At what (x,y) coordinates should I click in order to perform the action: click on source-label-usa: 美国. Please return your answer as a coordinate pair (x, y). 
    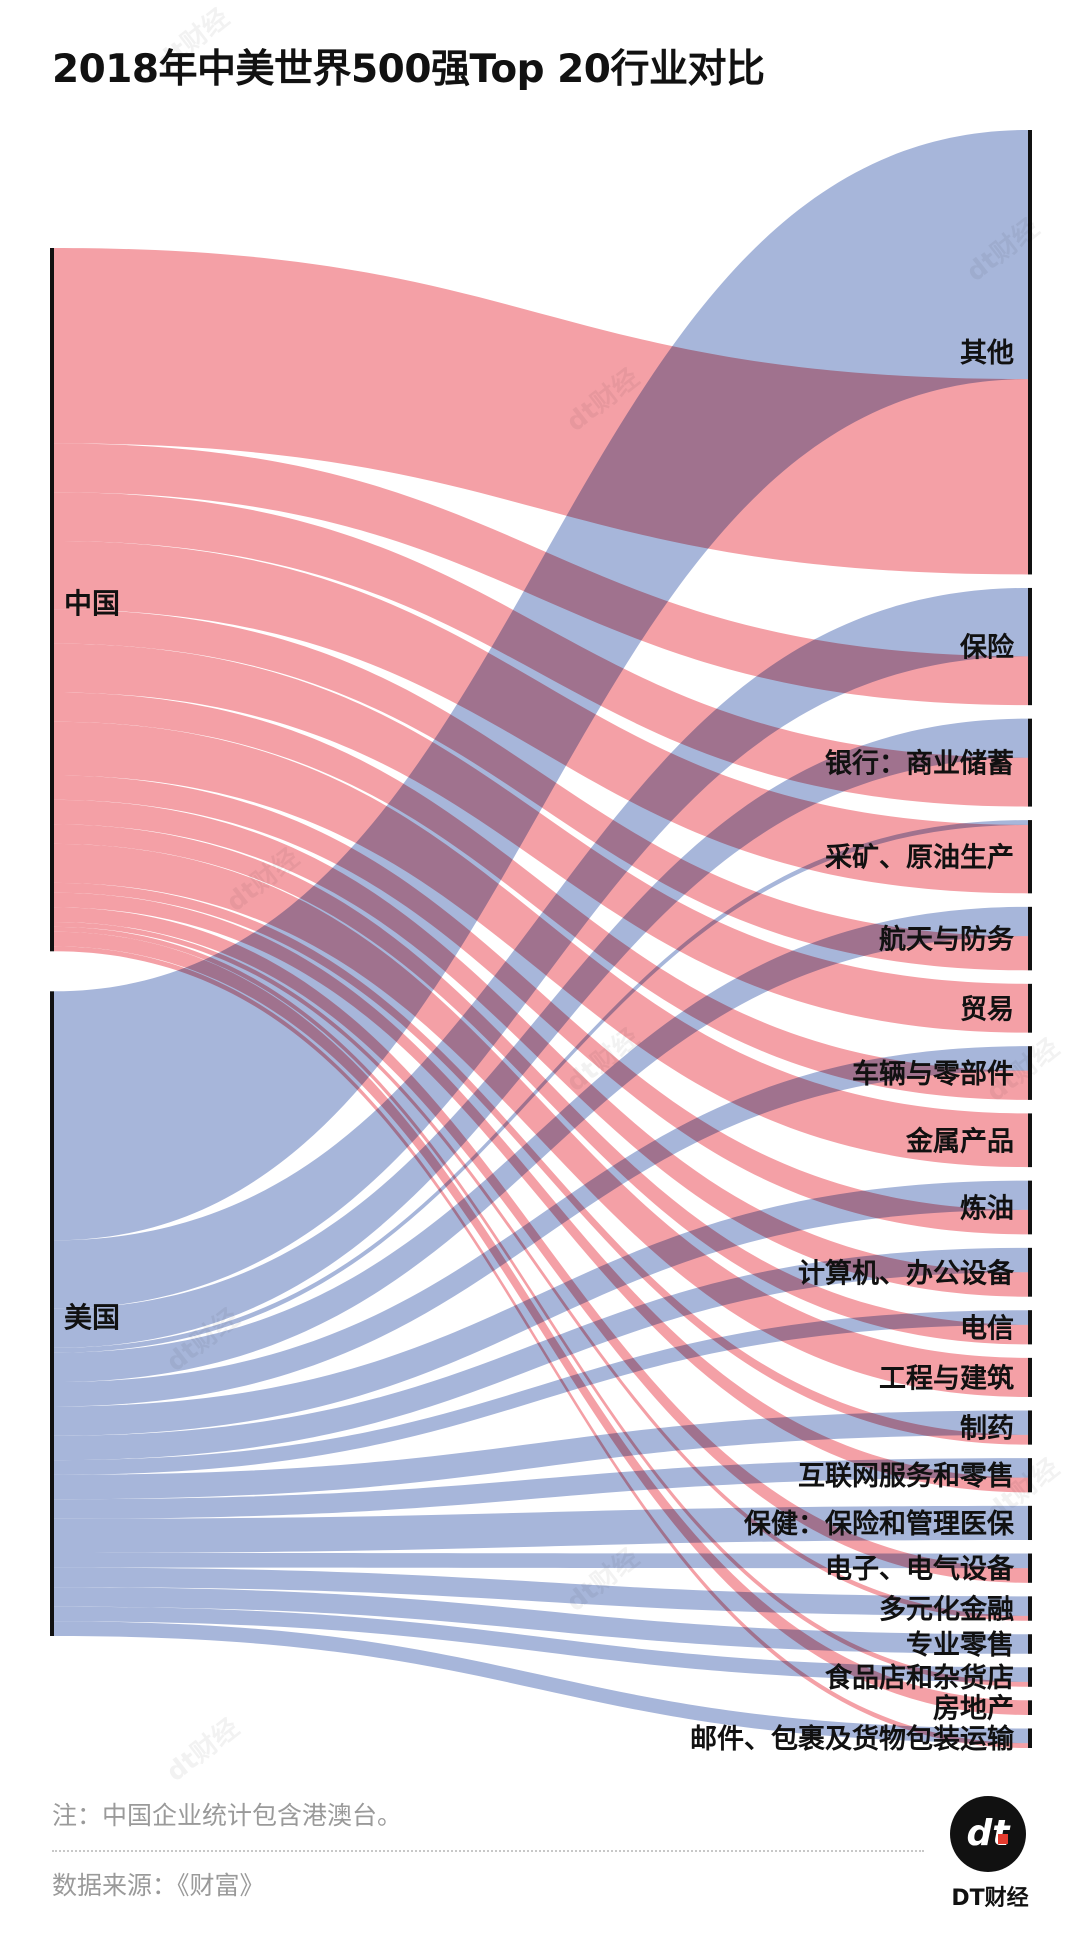
    Looking at the image, I should click on (92, 1317).